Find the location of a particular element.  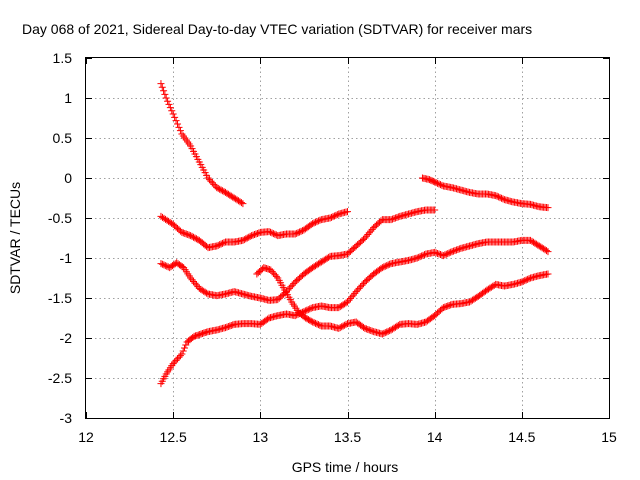

y-tick-label: 0.5 is located at coordinates (63, 138).